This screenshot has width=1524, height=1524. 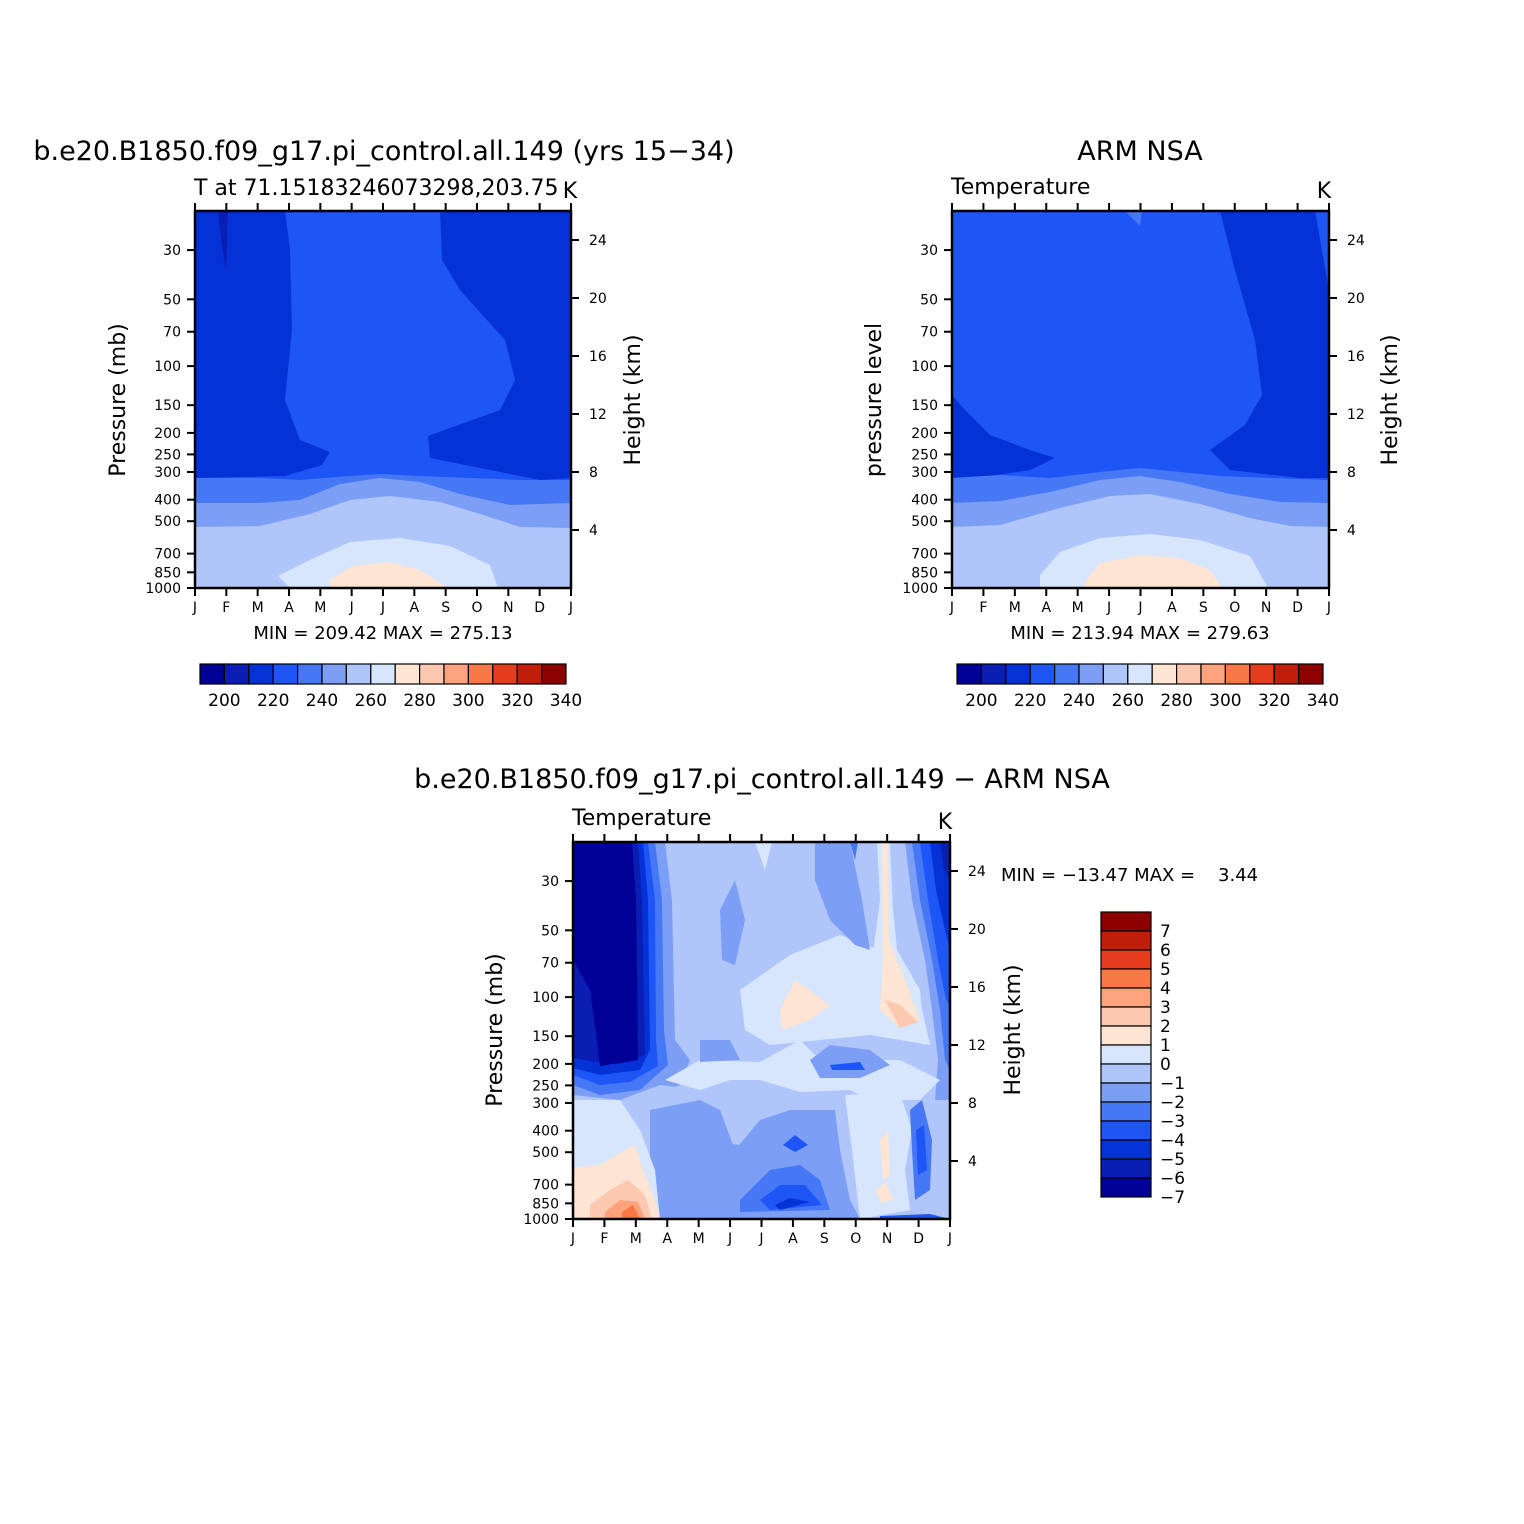 I want to click on min-max-text: MIN = −13.47 MAX = 3.44, so click(x=1129, y=875).